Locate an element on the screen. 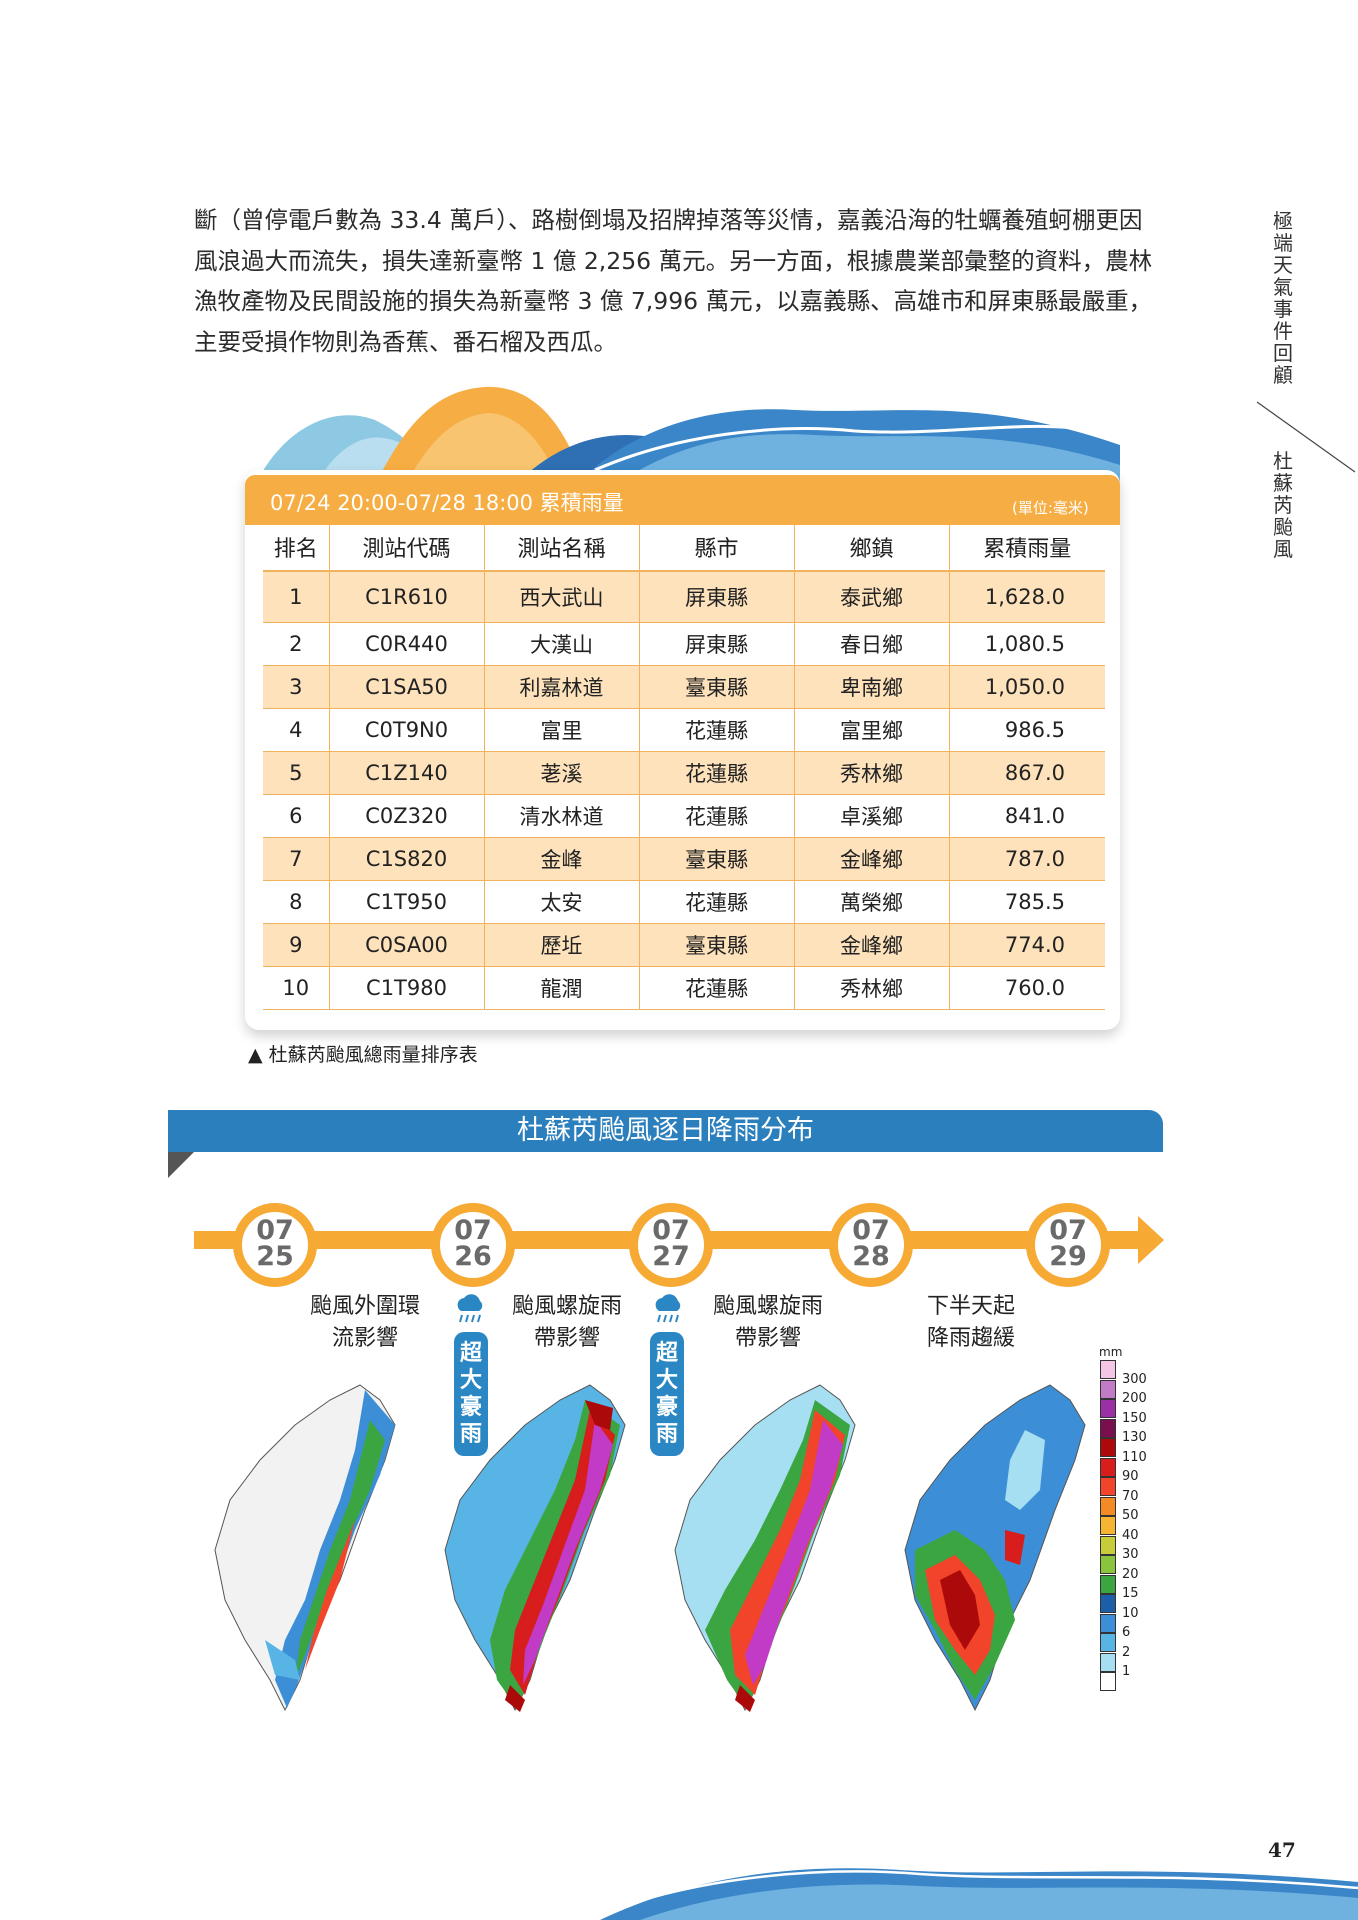  legend-level-label: 130 is located at coordinates (1134, 1437).